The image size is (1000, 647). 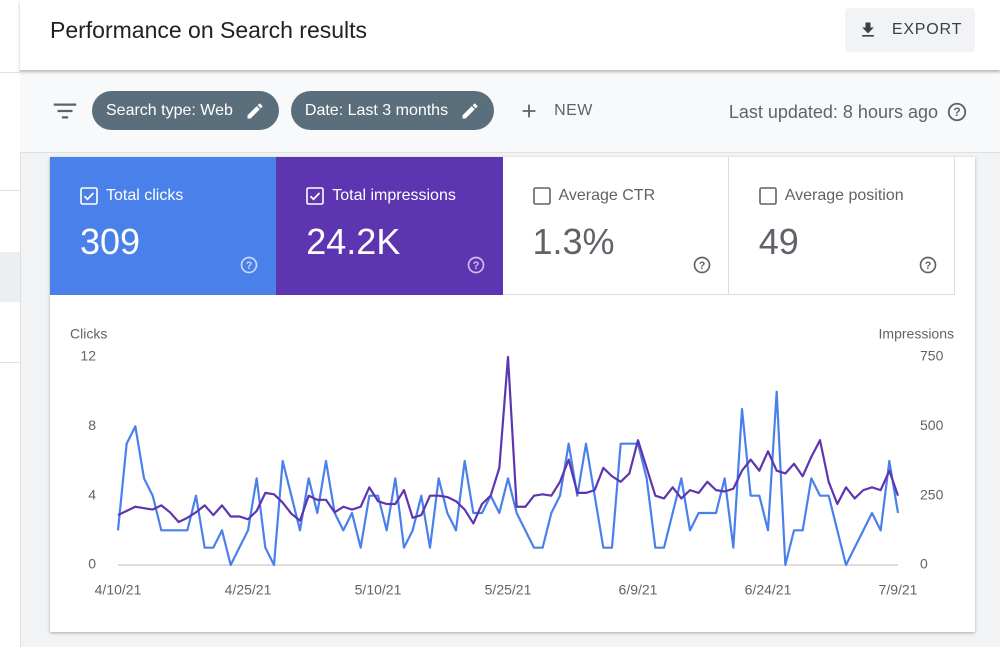 I want to click on new-filter-button: NEW, so click(x=555, y=111).